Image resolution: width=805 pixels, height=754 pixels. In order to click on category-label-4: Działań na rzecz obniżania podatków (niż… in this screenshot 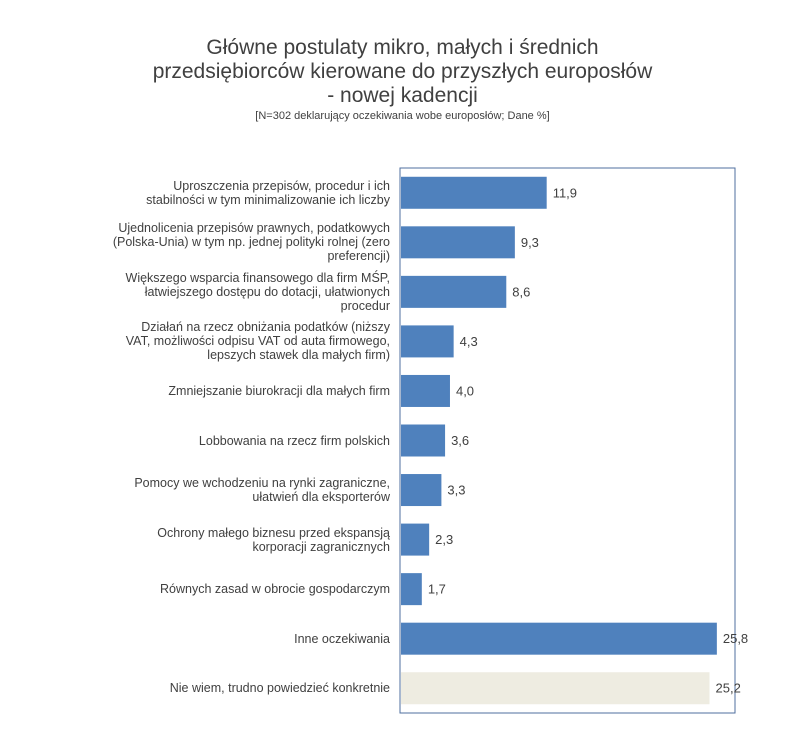, I will do `click(225, 341)`.